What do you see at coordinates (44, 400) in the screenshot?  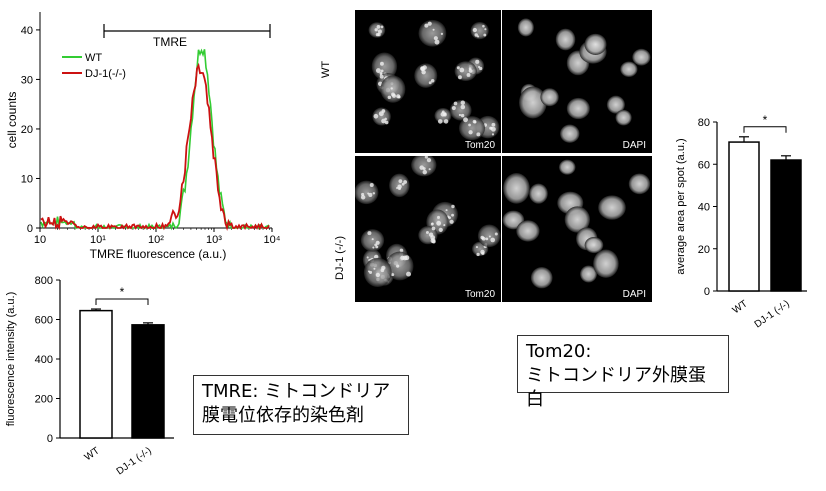 I see `y-tick-label: 200` at bounding box center [44, 400].